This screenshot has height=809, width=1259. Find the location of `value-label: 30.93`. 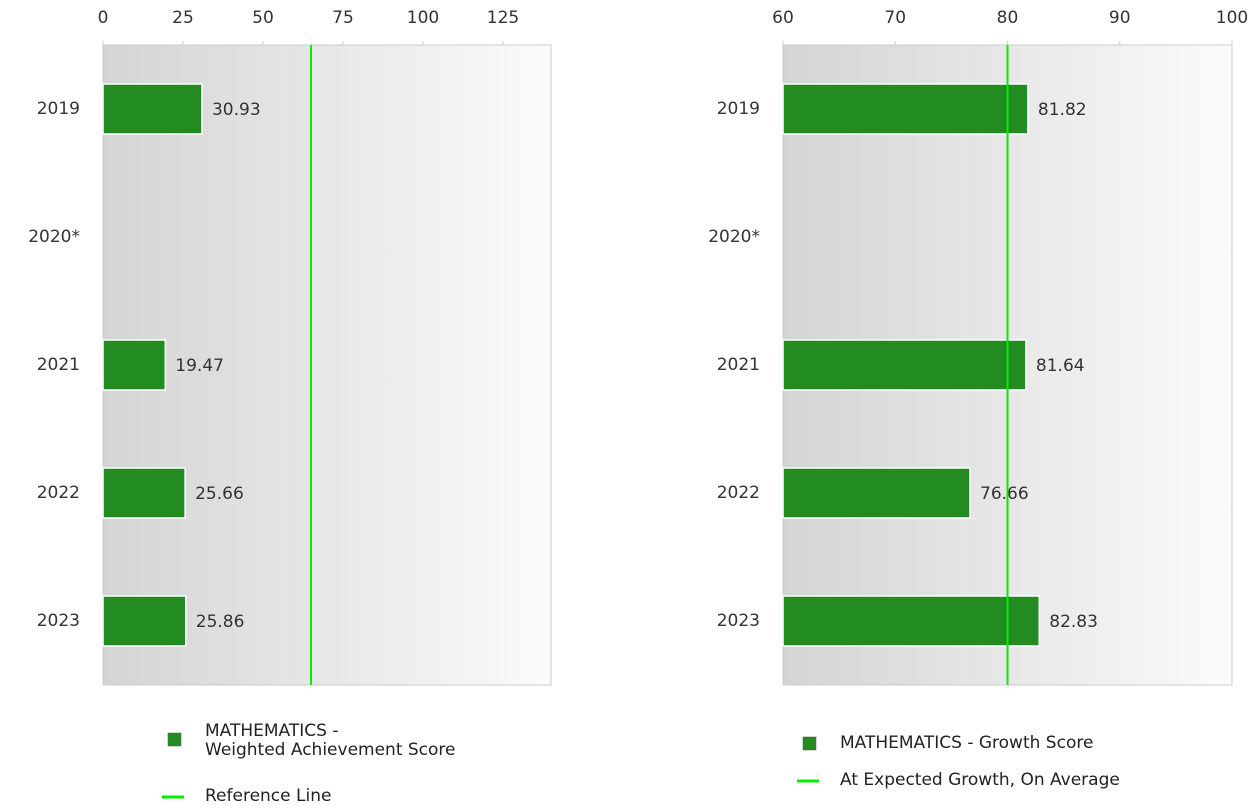

value-label: 30.93 is located at coordinates (236, 110).